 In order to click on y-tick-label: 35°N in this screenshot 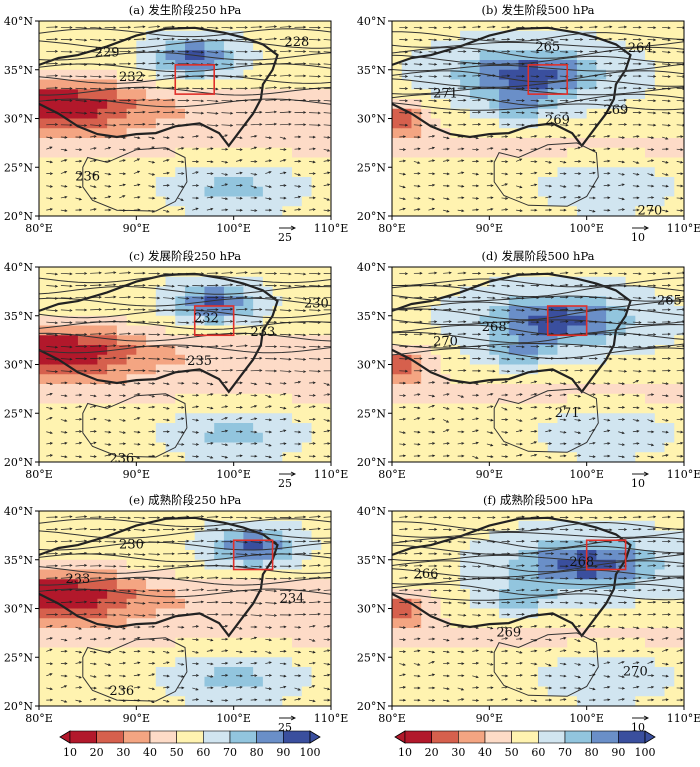, I will do `click(18, 316)`.